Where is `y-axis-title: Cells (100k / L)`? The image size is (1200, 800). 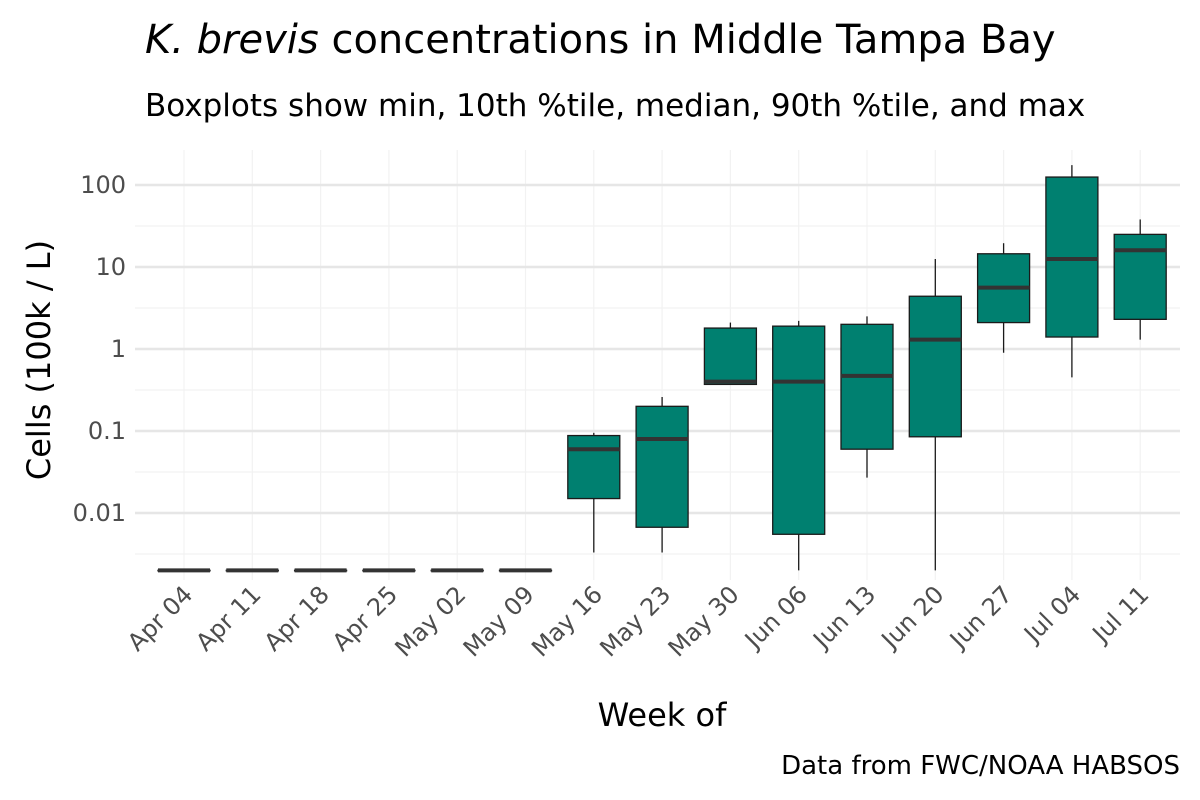 y-axis-title: Cells (100k / L) is located at coordinates (39, 360).